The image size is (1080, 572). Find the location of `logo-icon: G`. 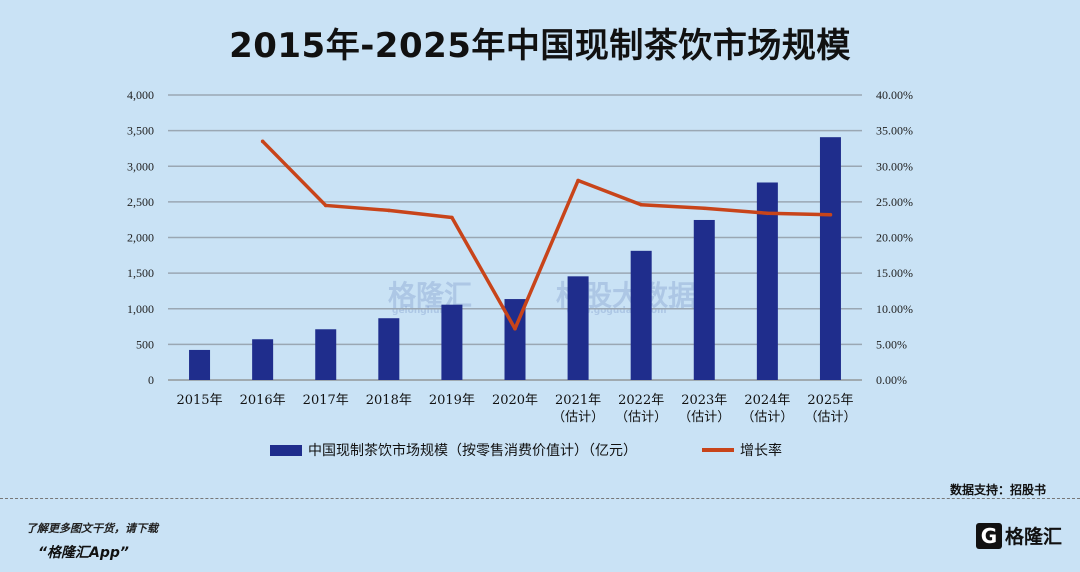

logo-icon: G is located at coordinates (989, 535).